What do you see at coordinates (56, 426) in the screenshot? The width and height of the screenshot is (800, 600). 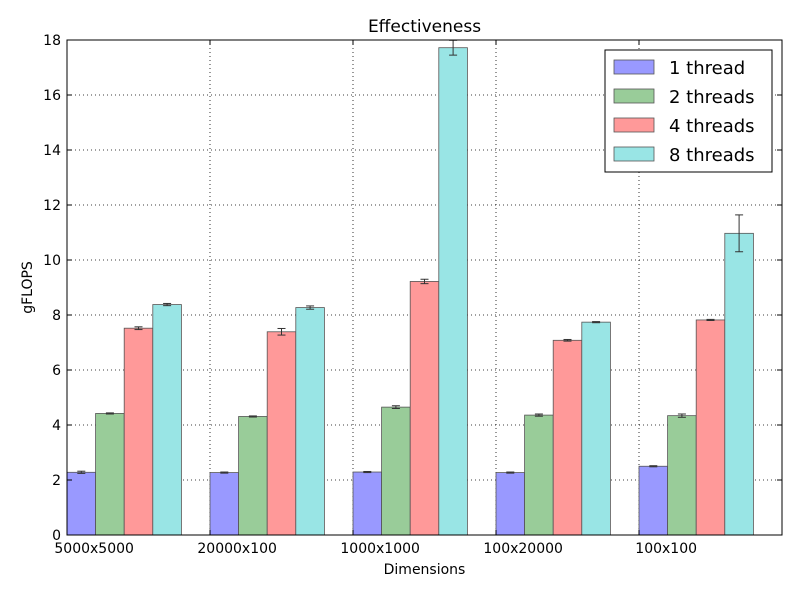 I see `y-tick-label: 4` at bounding box center [56, 426].